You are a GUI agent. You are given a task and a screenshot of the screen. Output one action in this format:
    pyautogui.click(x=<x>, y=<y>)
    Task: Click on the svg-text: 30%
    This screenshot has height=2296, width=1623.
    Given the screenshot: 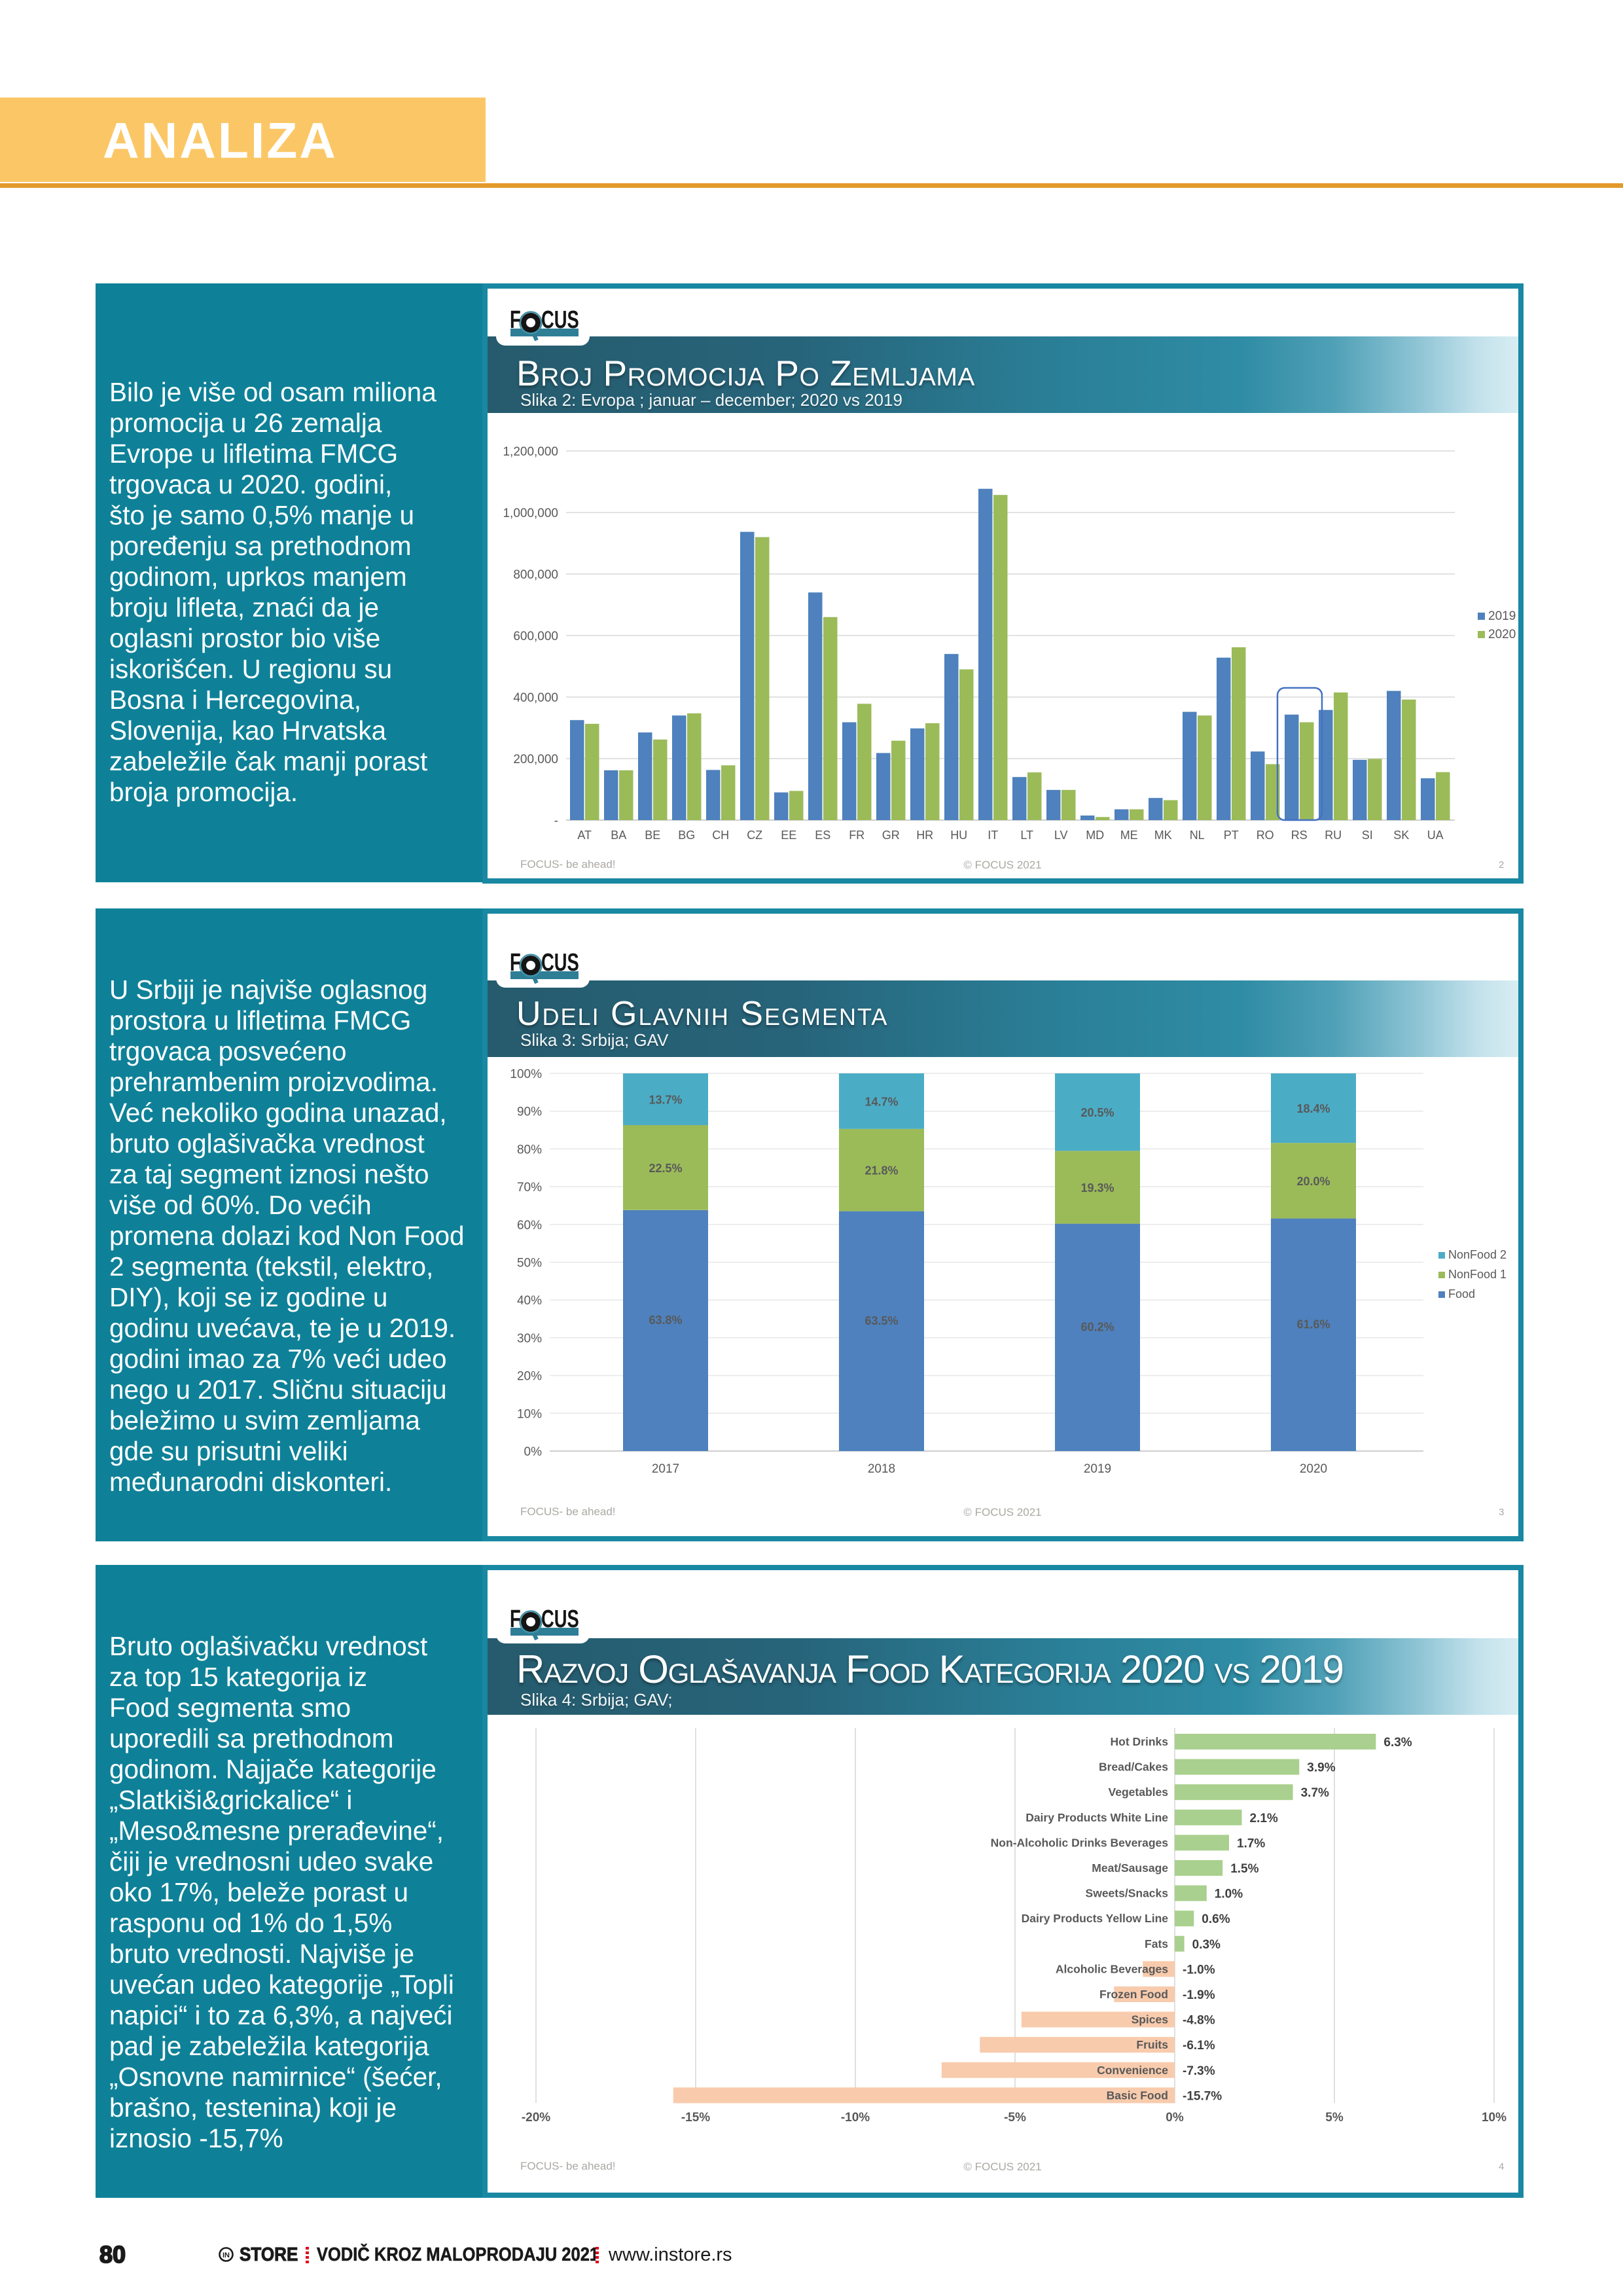 What is the action you would take?
    pyautogui.click(x=529, y=1339)
    